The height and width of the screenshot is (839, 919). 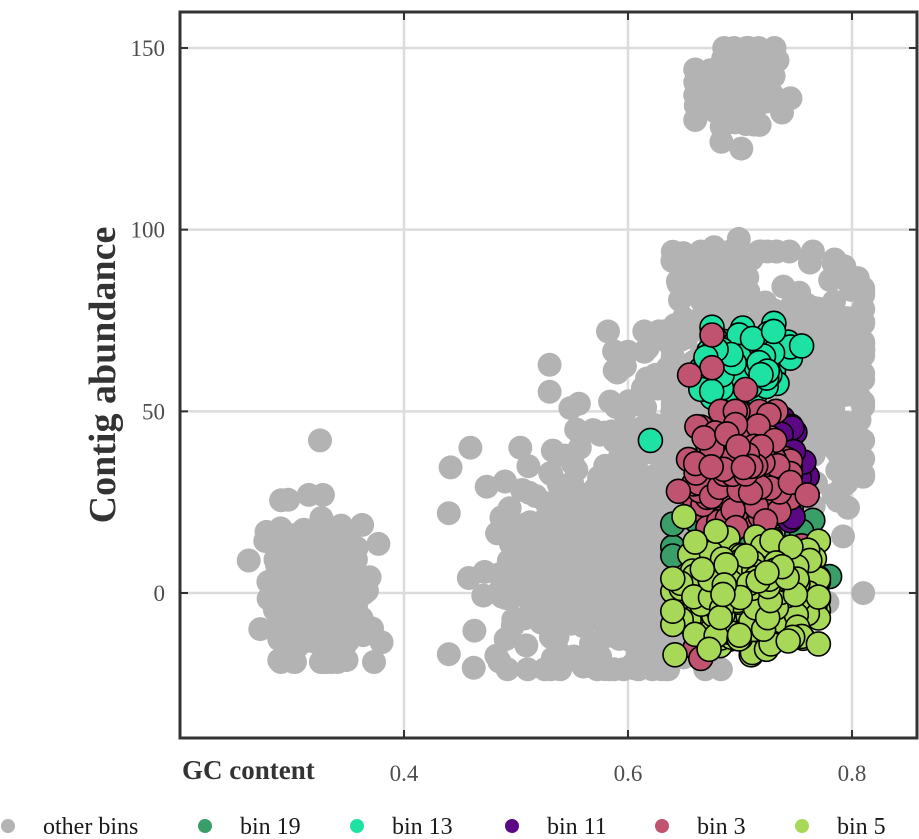 I want to click on x-tick-label: 0.8, so click(x=852, y=773).